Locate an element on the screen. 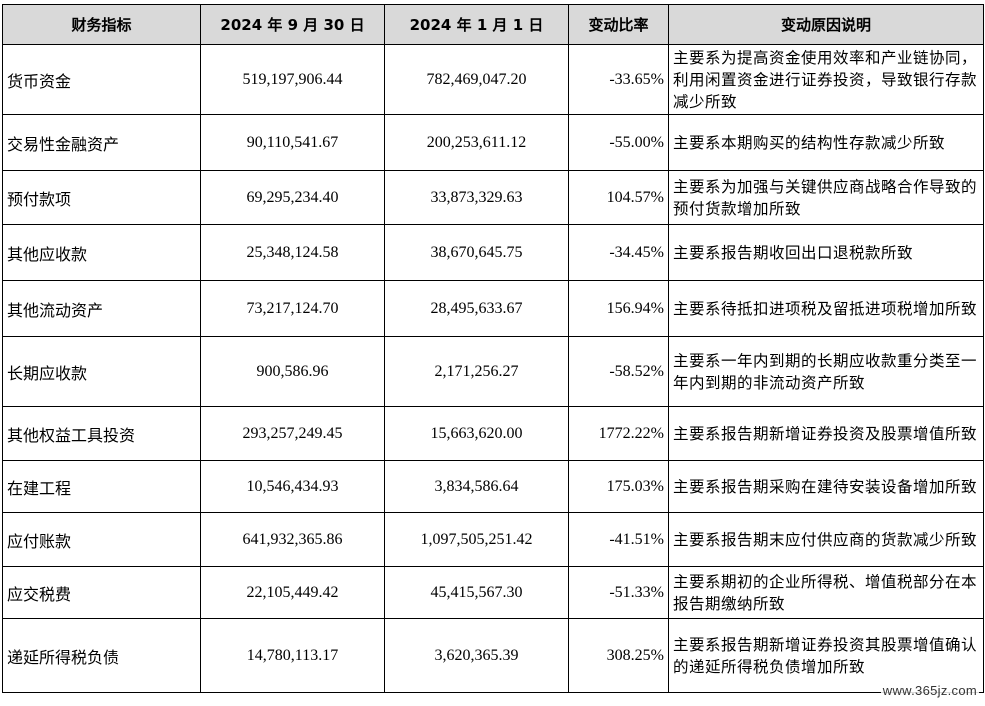 The image size is (985, 706). item-name: 其他流动资产 is located at coordinates (101, 308).